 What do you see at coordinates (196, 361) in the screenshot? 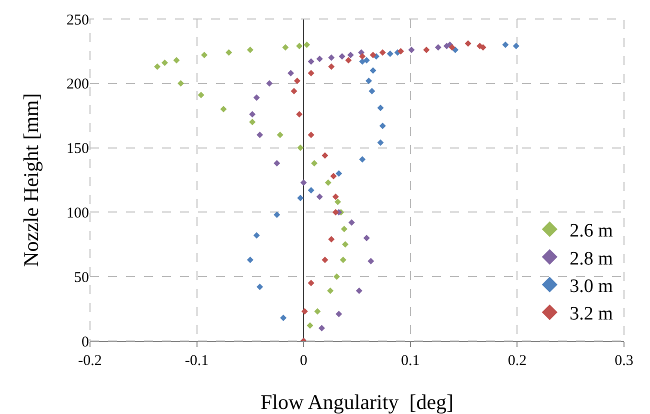
I see `x-tick-label: -0.1` at bounding box center [196, 361].